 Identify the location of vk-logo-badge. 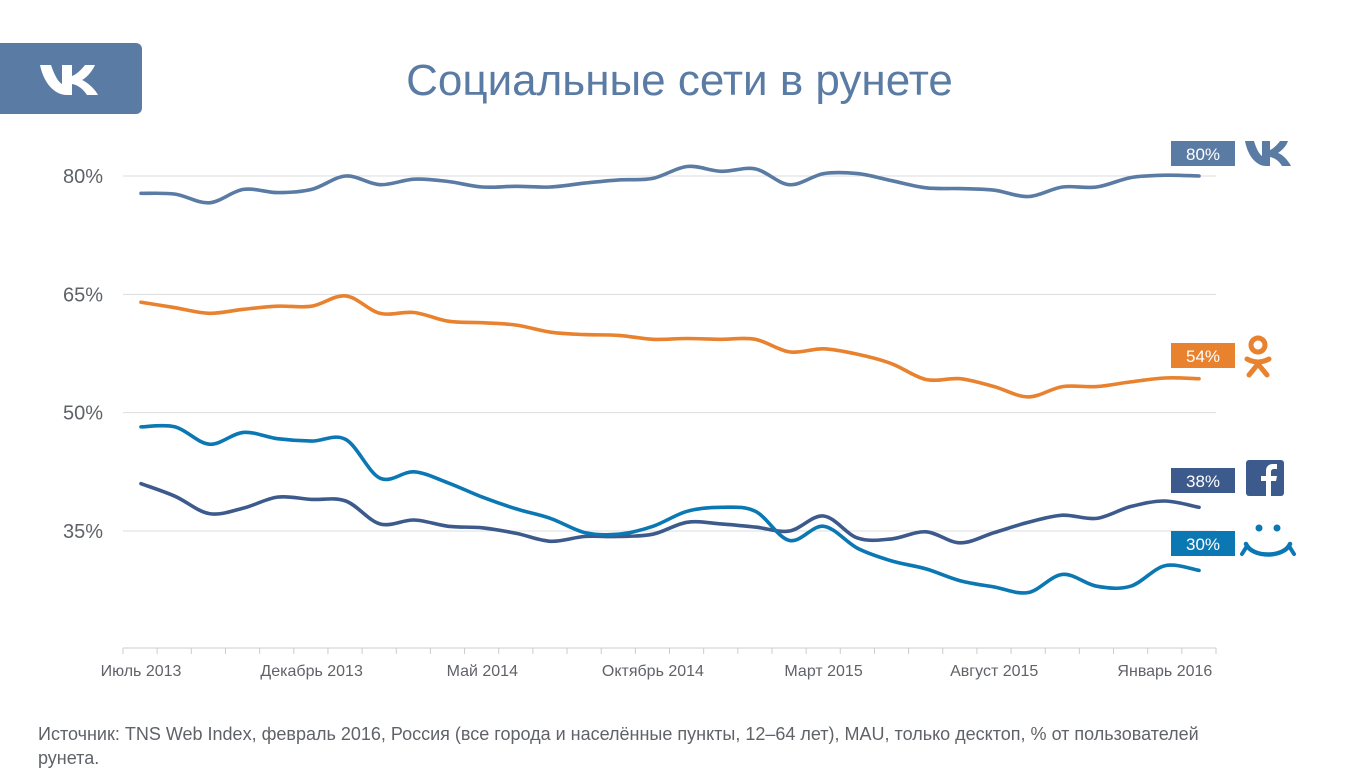
(71, 78).